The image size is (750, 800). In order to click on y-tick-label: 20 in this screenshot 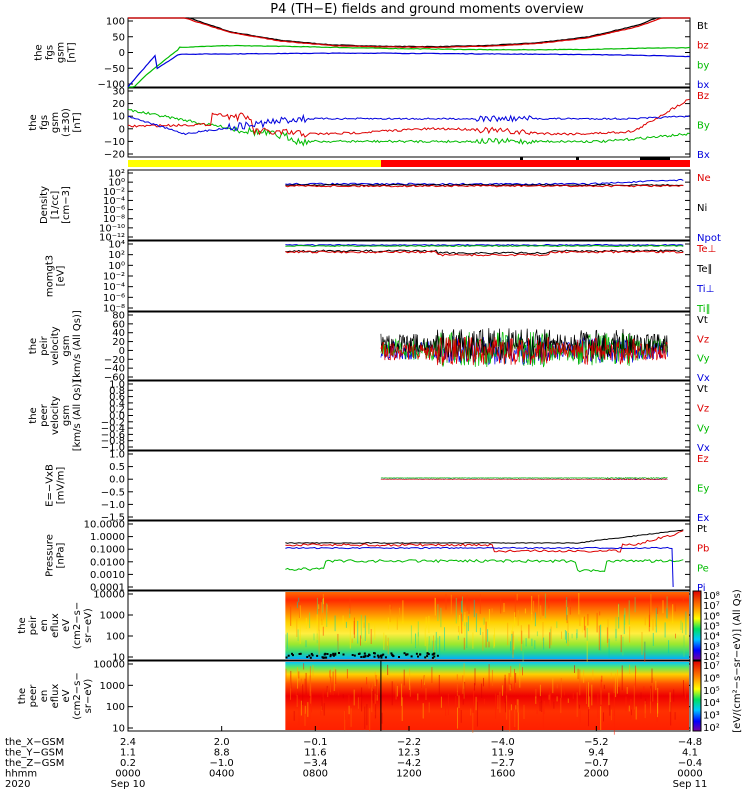, I will do `click(118, 342)`.